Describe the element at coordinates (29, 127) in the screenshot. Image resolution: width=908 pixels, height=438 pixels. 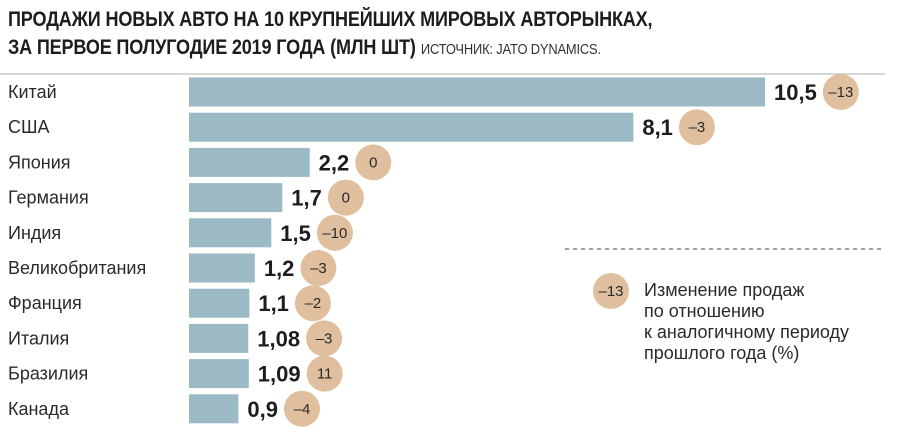
I see `category-label: США` at that location.